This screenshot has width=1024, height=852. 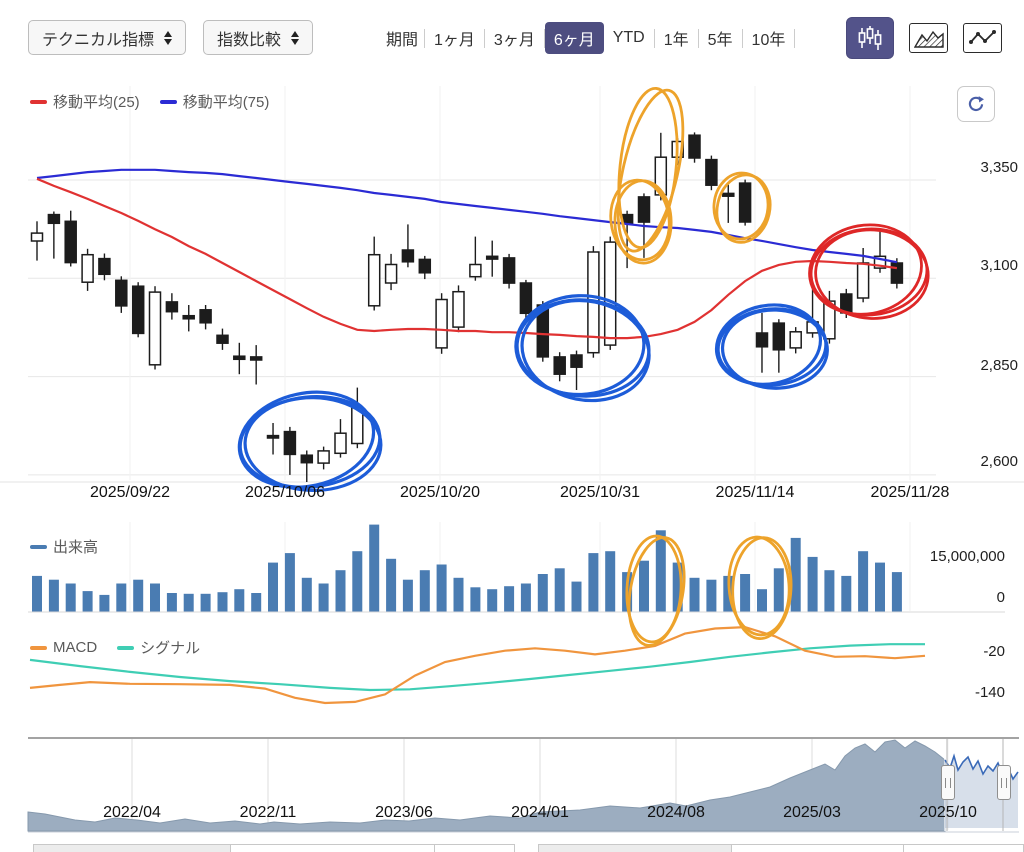 I want to click on period-1m: 1ヶ月, so click(x=454, y=40).